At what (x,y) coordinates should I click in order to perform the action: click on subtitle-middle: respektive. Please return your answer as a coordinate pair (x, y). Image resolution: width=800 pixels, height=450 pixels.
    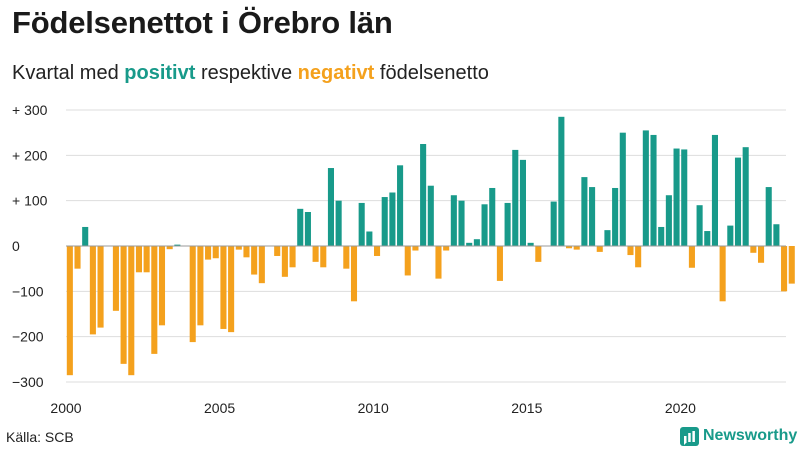
    Looking at the image, I should click on (246, 73).